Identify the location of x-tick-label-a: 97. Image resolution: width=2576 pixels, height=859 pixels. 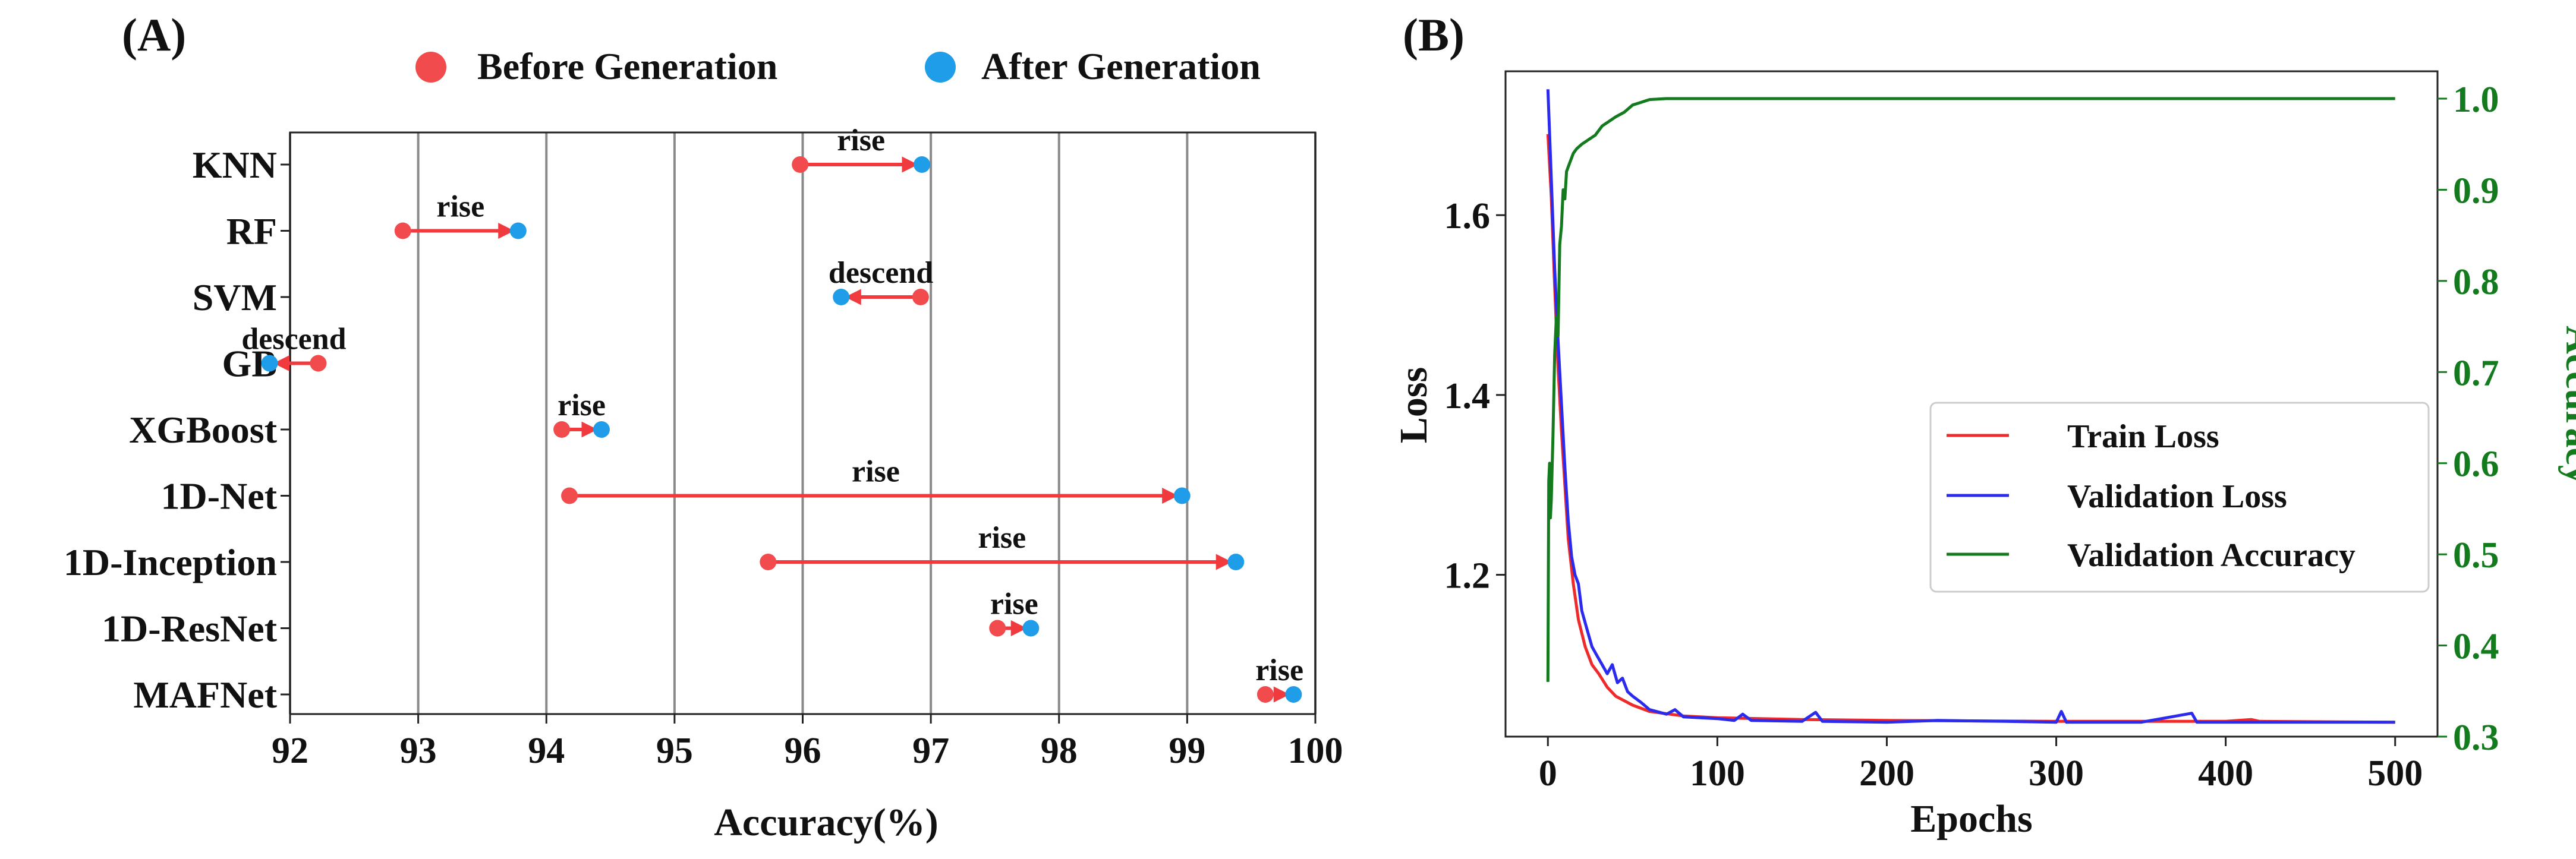
(931, 751).